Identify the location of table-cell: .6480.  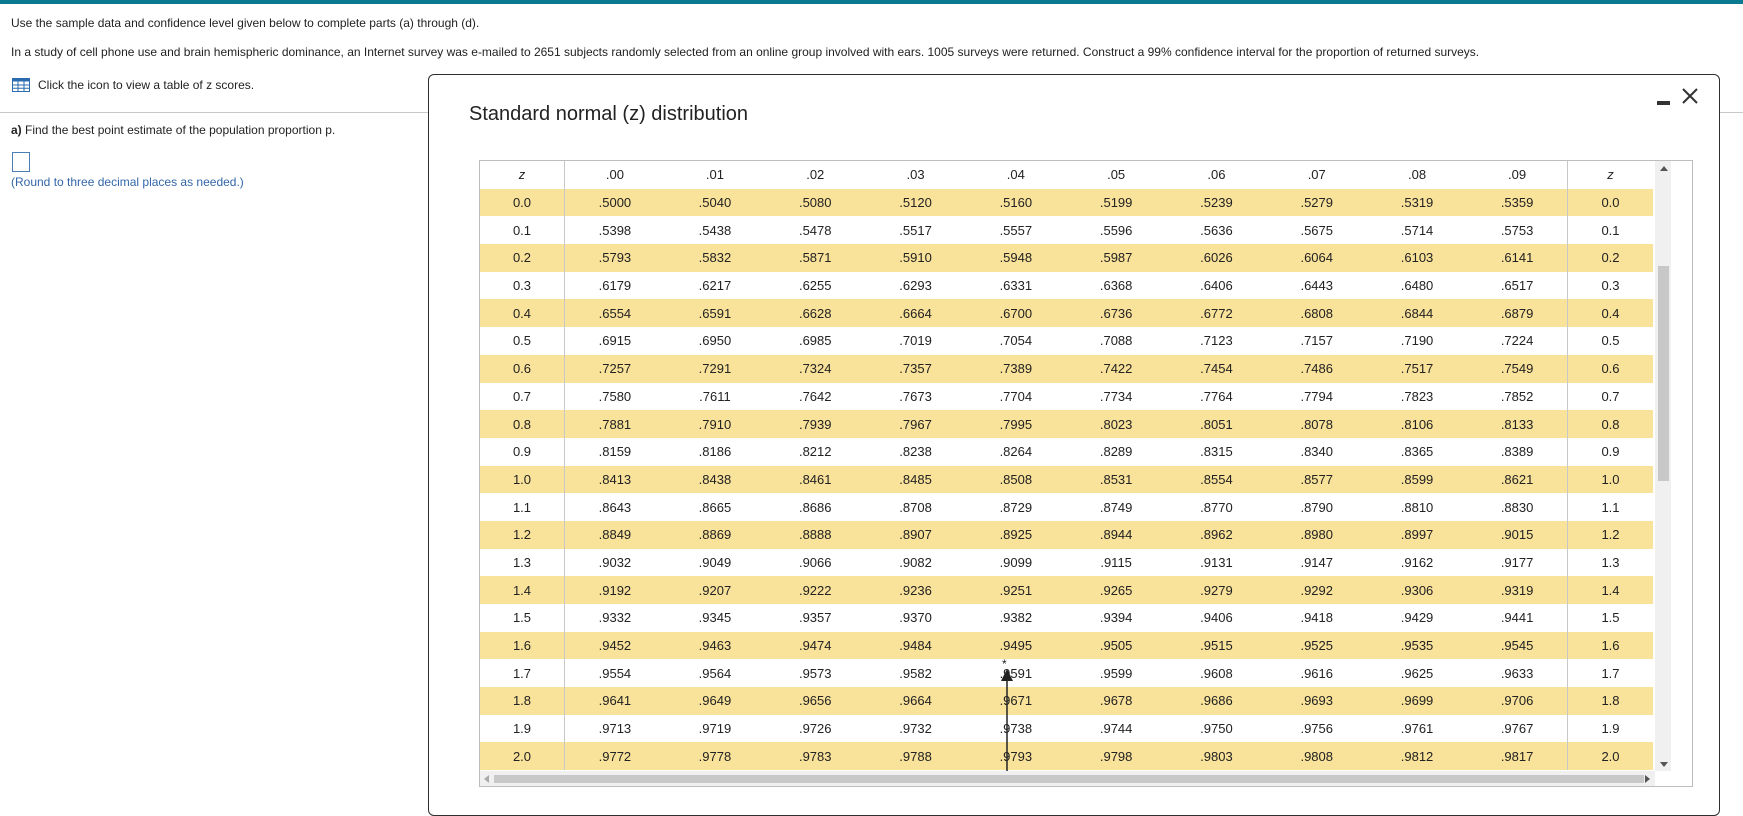
(1417, 285).